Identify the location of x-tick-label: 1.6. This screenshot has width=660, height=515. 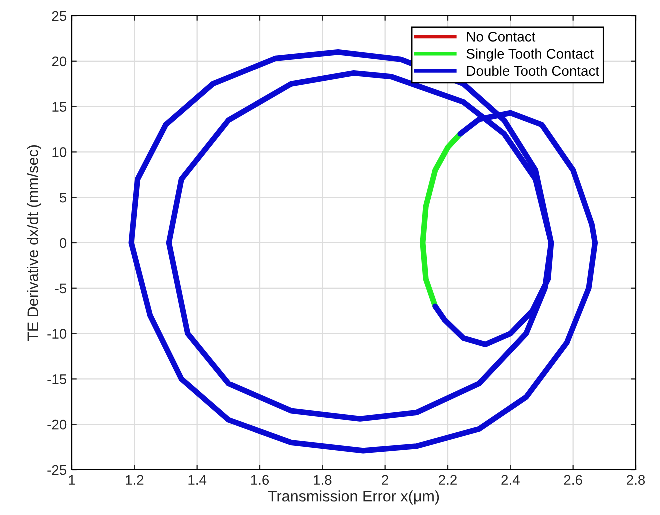
(260, 480).